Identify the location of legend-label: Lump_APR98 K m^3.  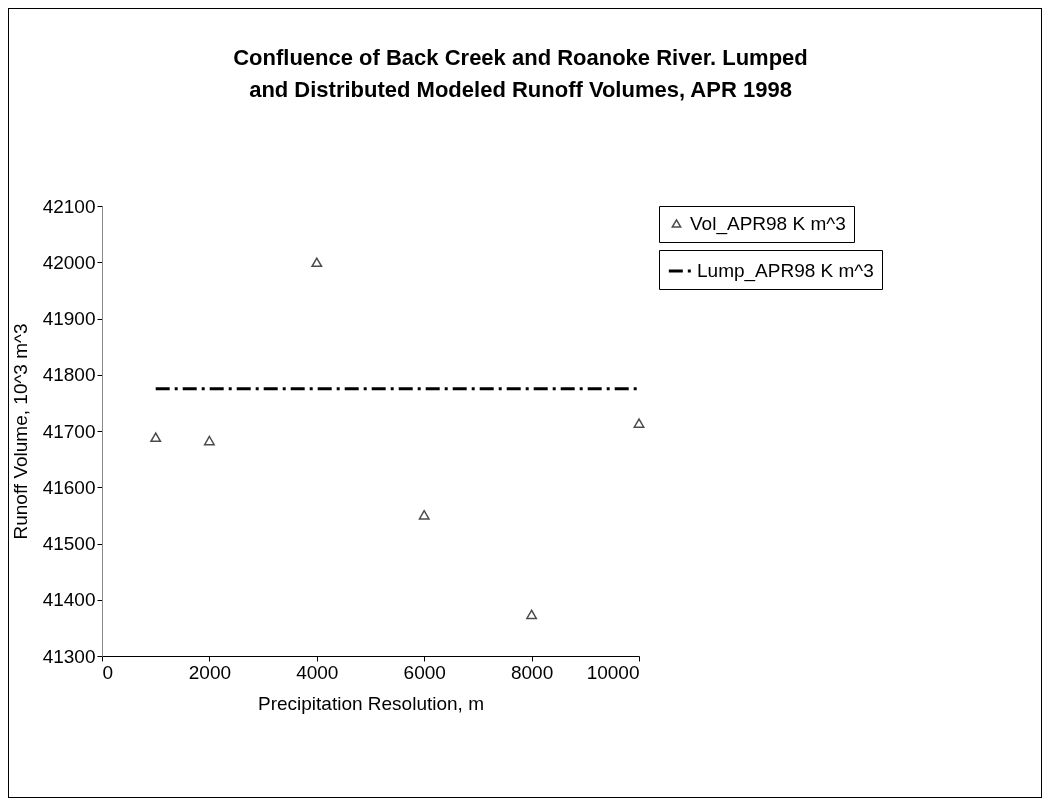
(785, 271).